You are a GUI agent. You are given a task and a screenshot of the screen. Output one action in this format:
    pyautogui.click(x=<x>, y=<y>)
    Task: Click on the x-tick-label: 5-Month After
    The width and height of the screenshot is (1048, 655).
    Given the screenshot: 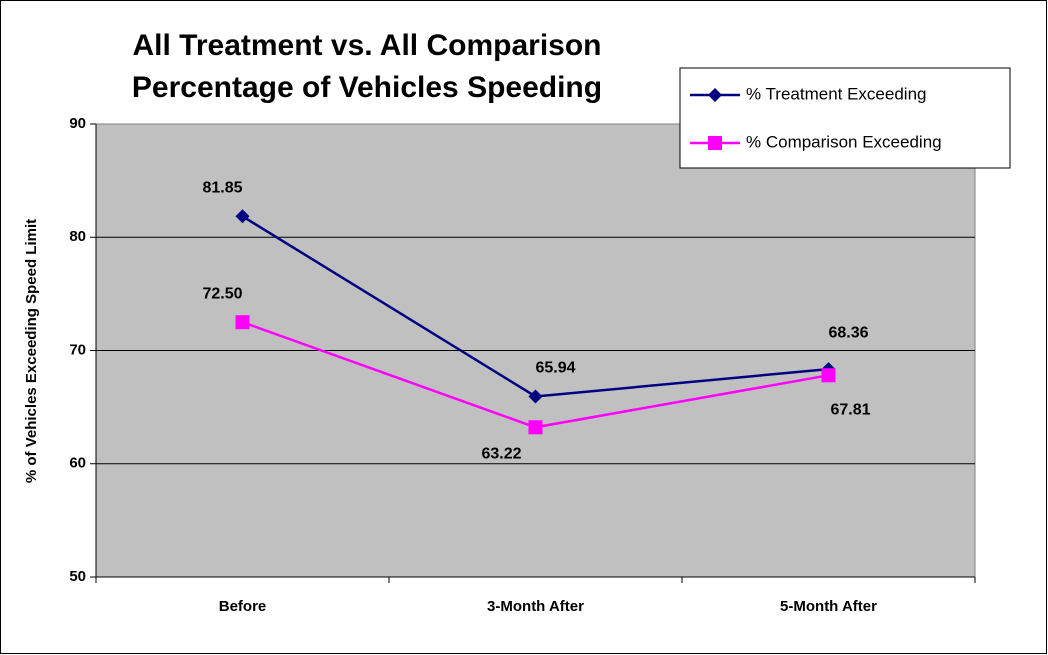 What is the action you would take?
    pyautogui.click(x=828, y=606)
    